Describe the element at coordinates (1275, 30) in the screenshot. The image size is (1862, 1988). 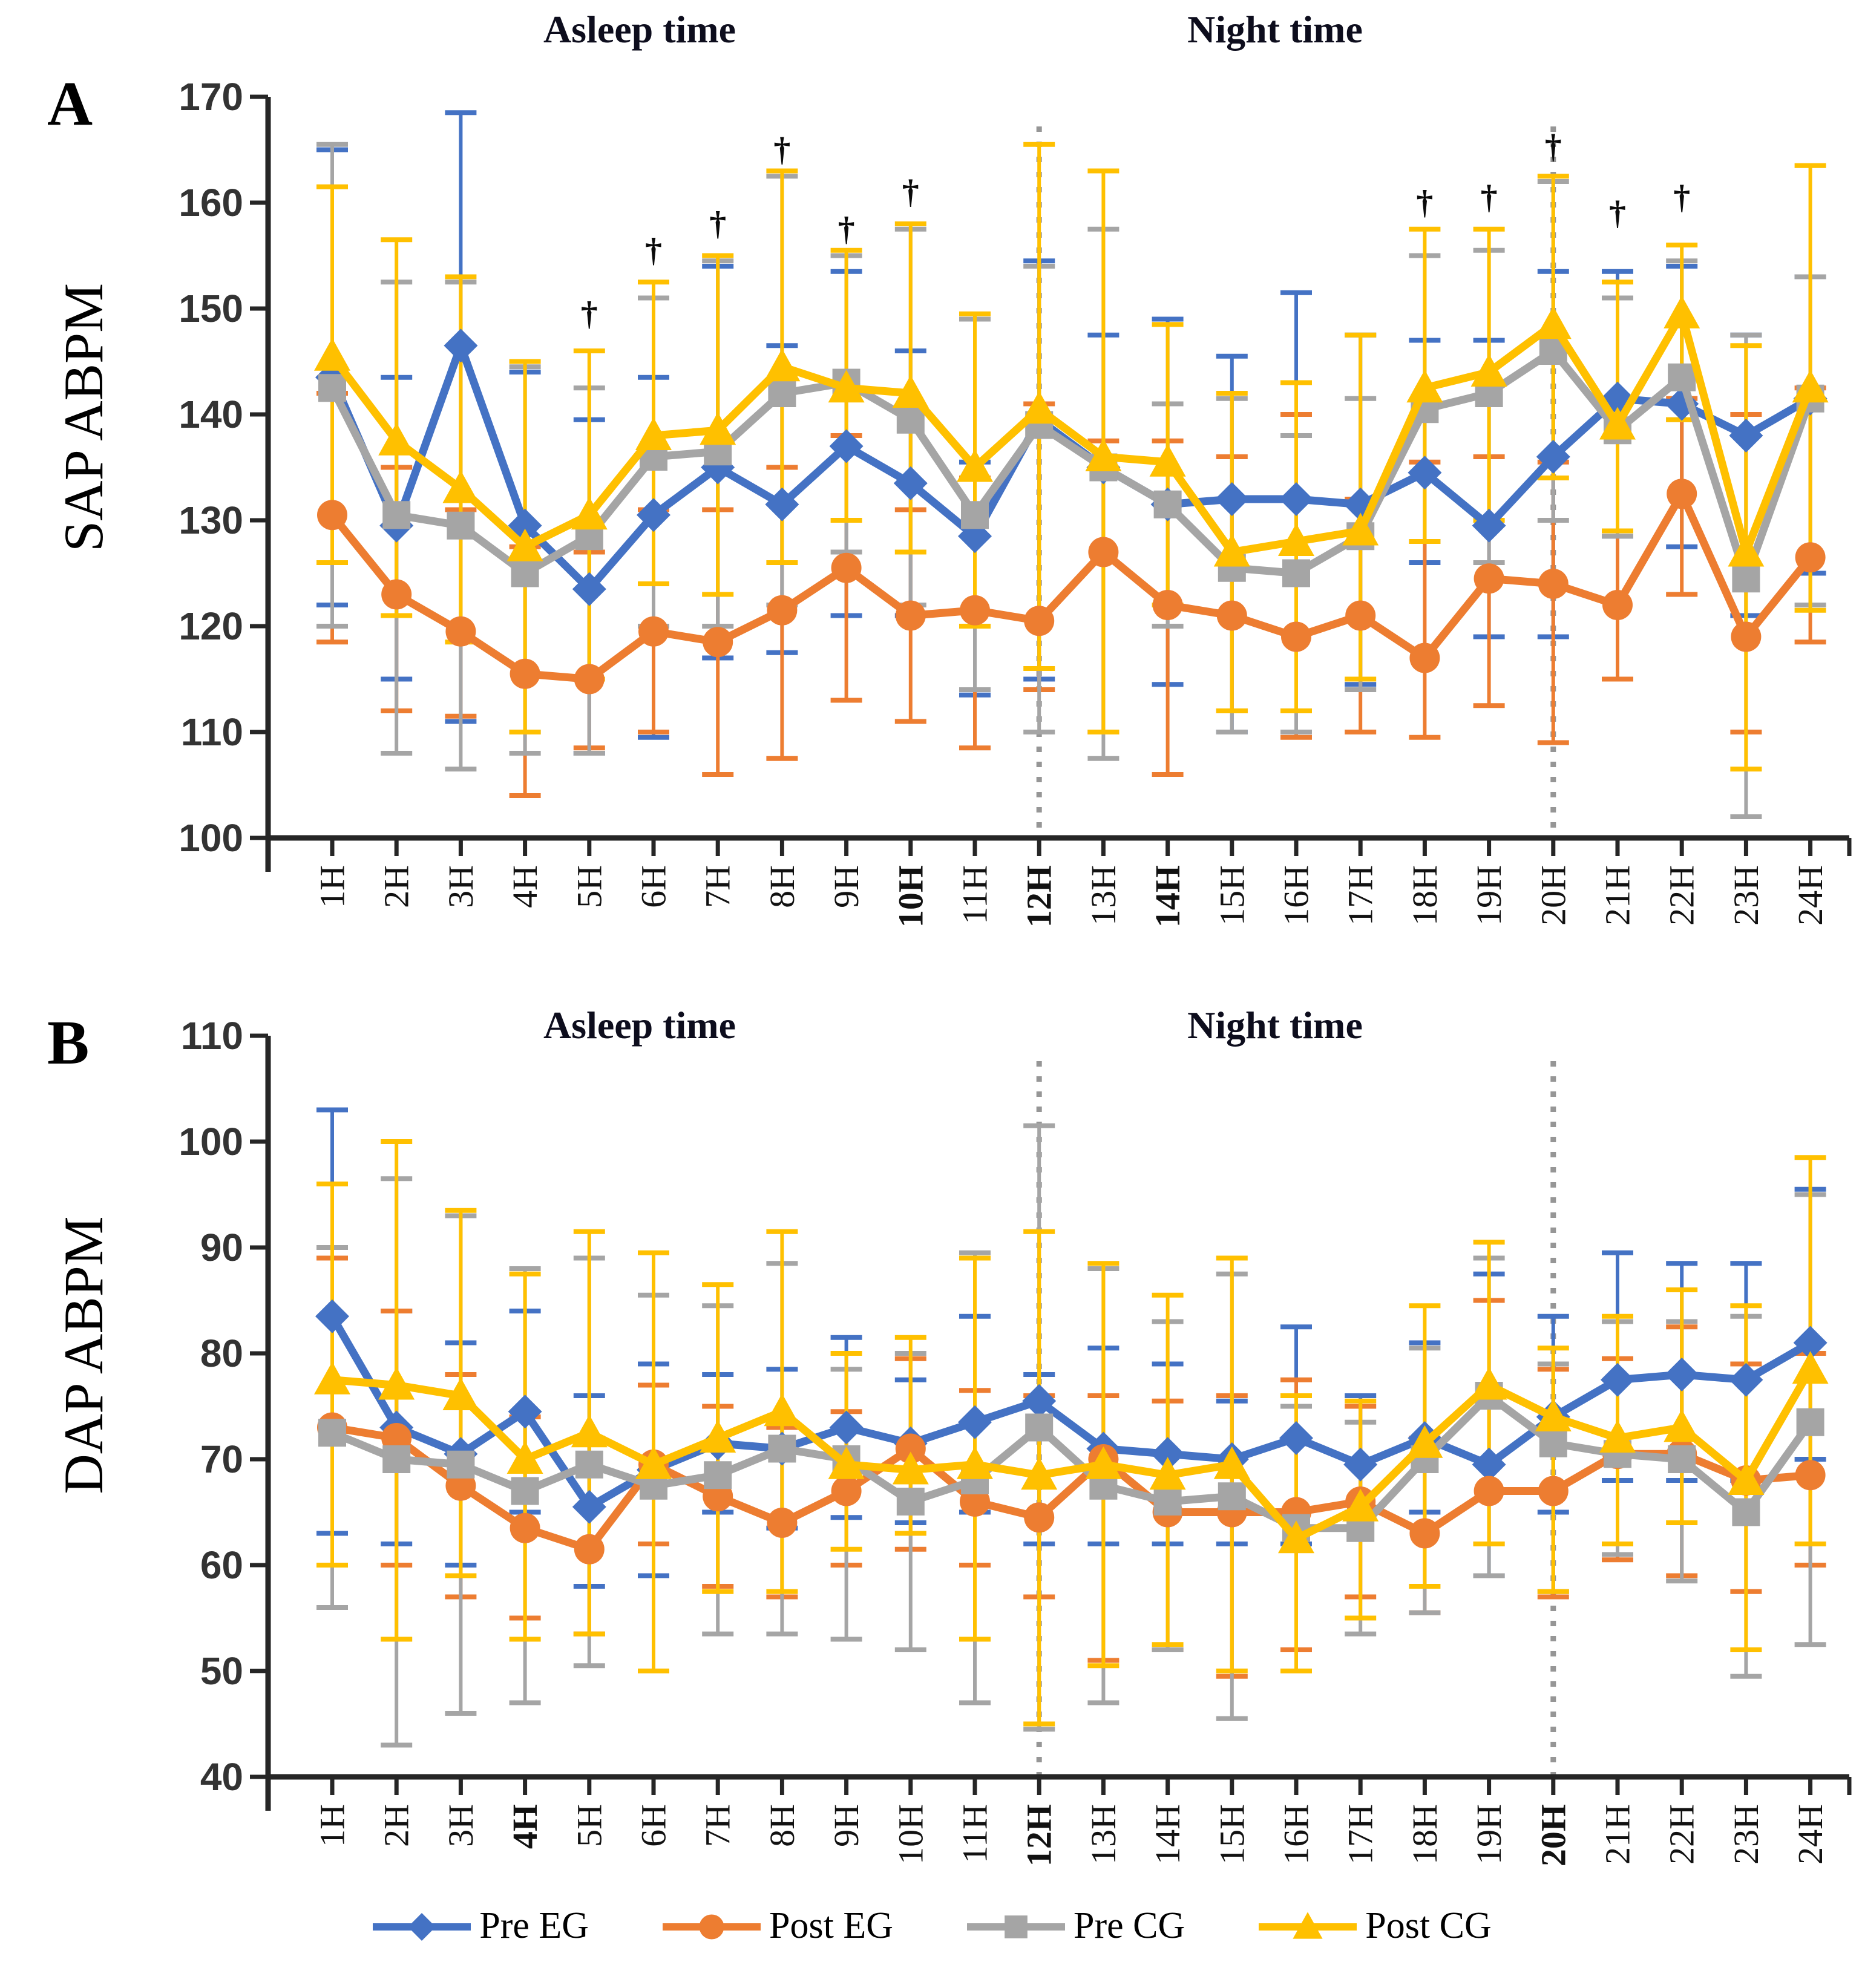
I see `section-label-night-a: Night time` at that location.